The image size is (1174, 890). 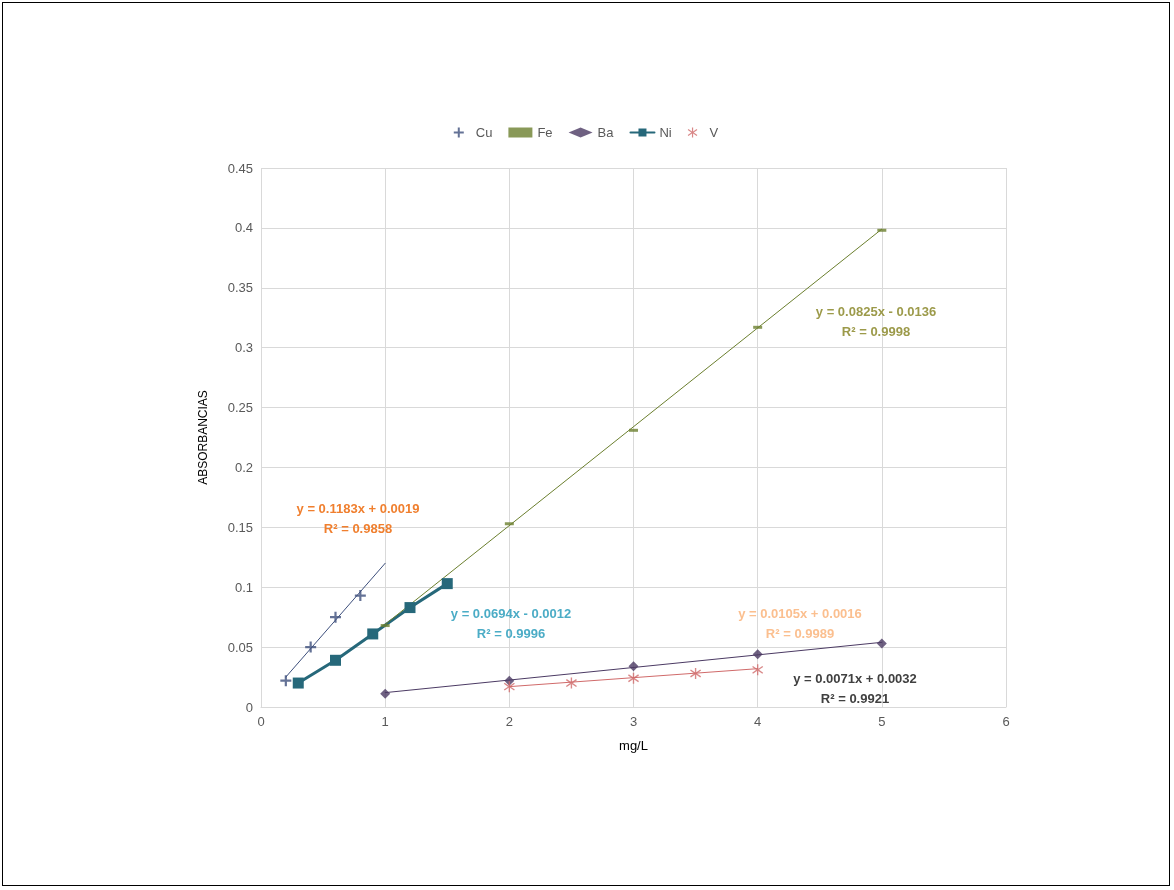 I want to click on legend-label: Ba, so click(x=606, y=132).